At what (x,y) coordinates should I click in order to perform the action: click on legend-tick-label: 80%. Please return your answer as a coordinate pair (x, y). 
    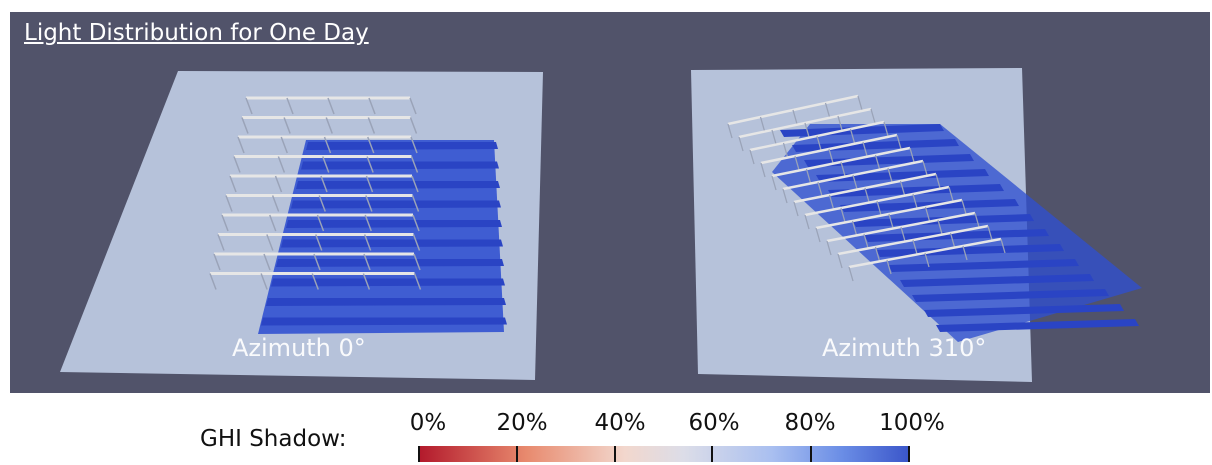
    Looking at the image, I should click on (810, 423).